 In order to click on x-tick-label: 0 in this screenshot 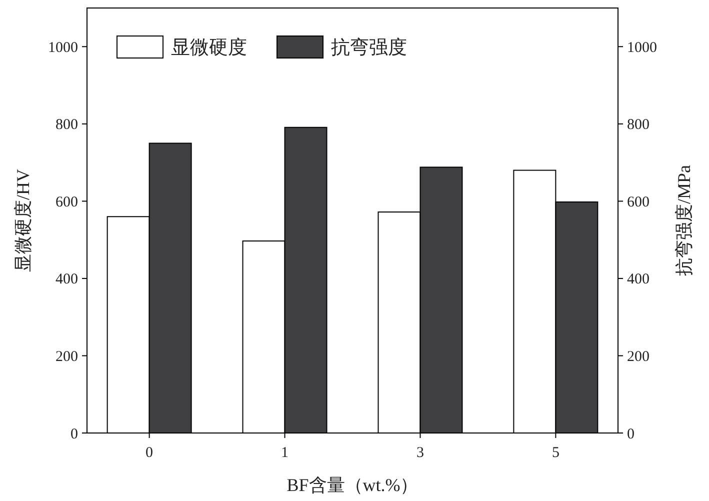, I will do `click(150, 453)`.